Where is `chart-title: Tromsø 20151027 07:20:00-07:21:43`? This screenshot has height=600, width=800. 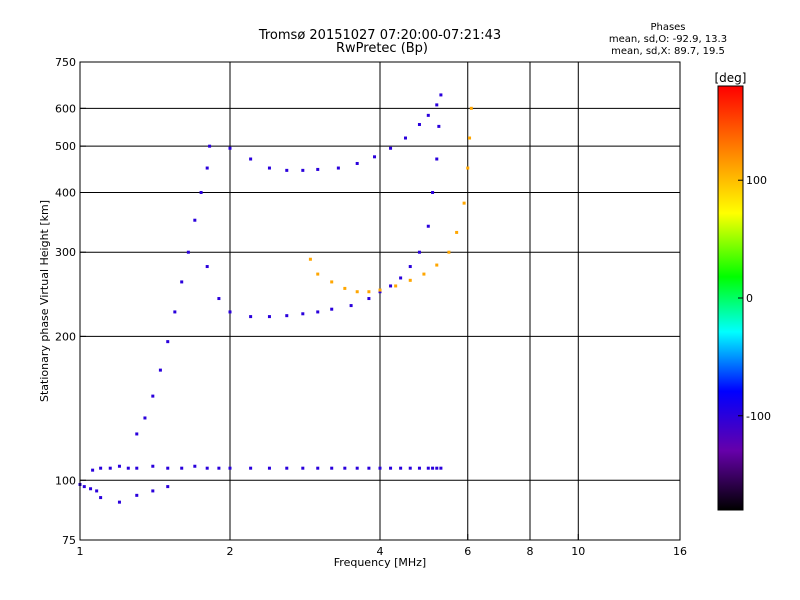 chart-title: Tromsø 20151027 07:20:00-07:21:43 is located at coordinates (380, 35).